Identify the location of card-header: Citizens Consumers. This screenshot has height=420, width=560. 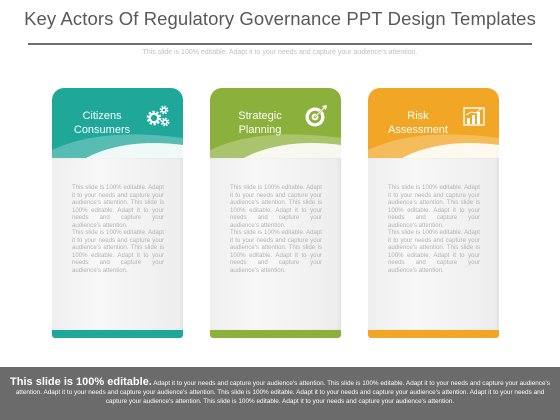
(117, 123).